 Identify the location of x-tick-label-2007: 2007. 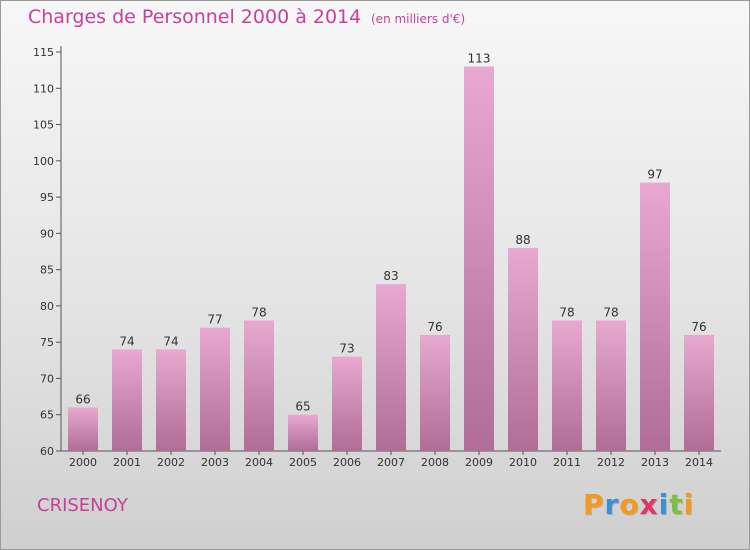
(391, 462).